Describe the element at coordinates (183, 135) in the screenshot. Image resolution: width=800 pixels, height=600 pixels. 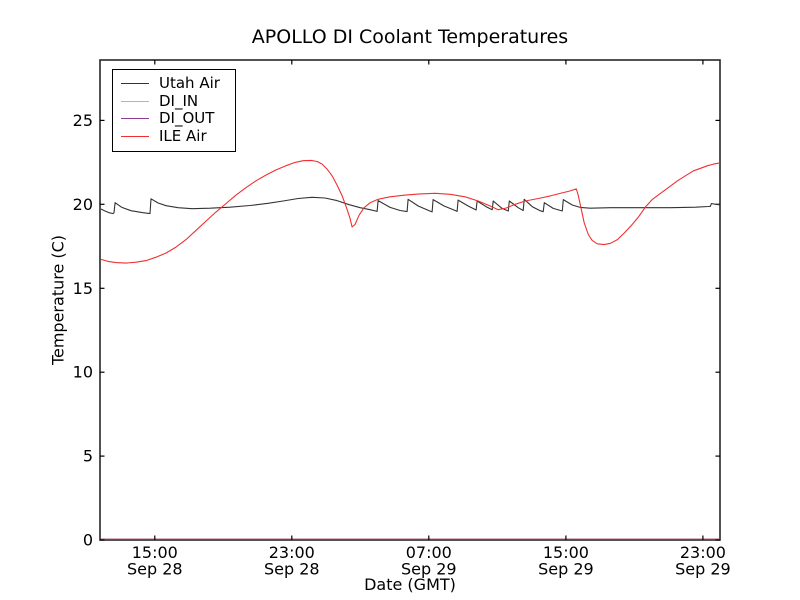
I see `legend-label: ILE Air` at that location.